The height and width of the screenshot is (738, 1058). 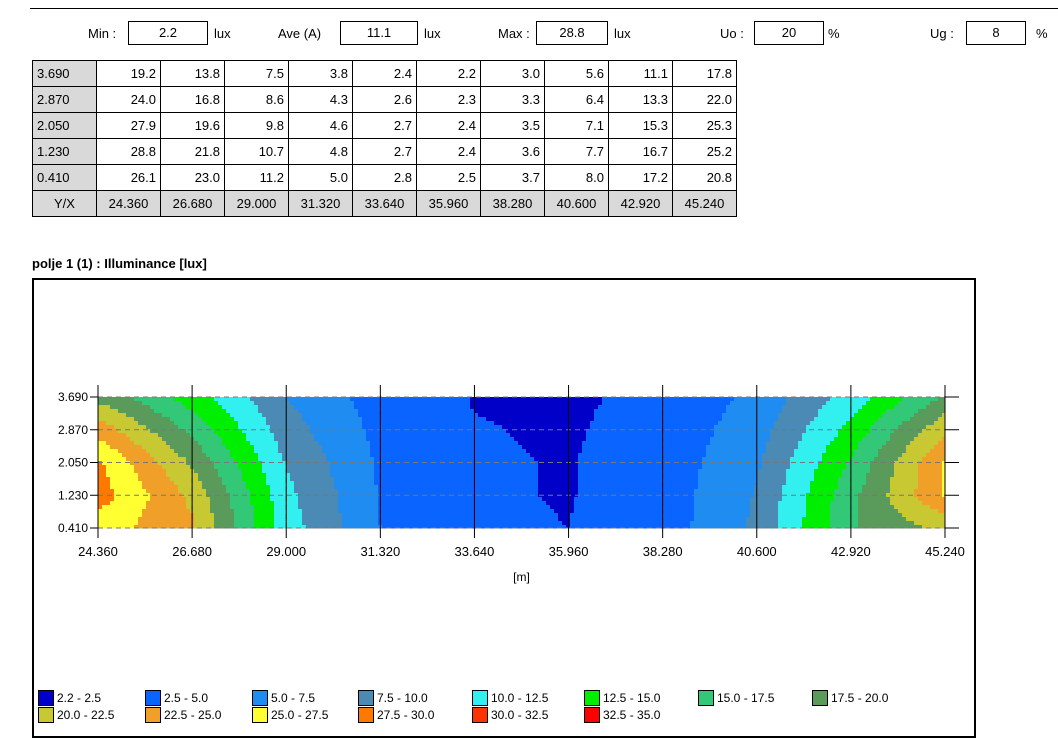 What do you see at coordinates (64, 203) in the screenshot?
I see `corner-label: Y/X` at bounding box center [64, 203].